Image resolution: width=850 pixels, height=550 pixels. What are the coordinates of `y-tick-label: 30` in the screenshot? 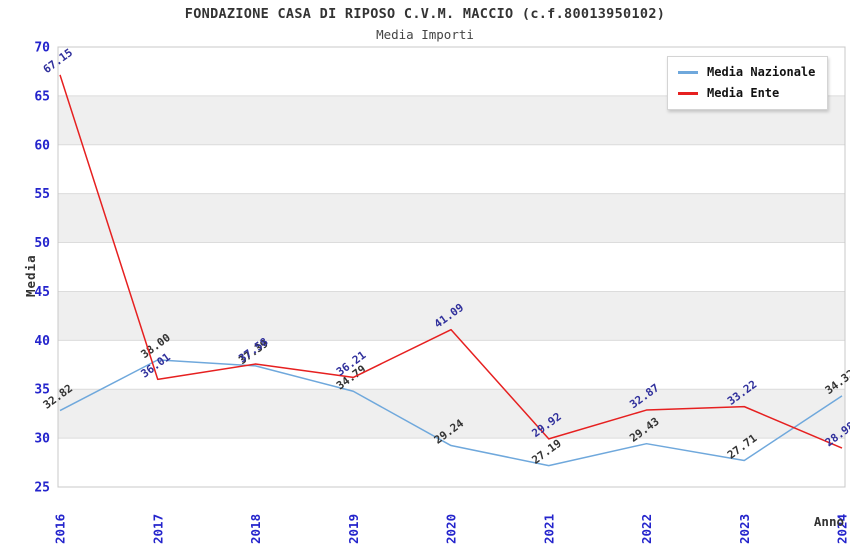 It's located at (42, 439).